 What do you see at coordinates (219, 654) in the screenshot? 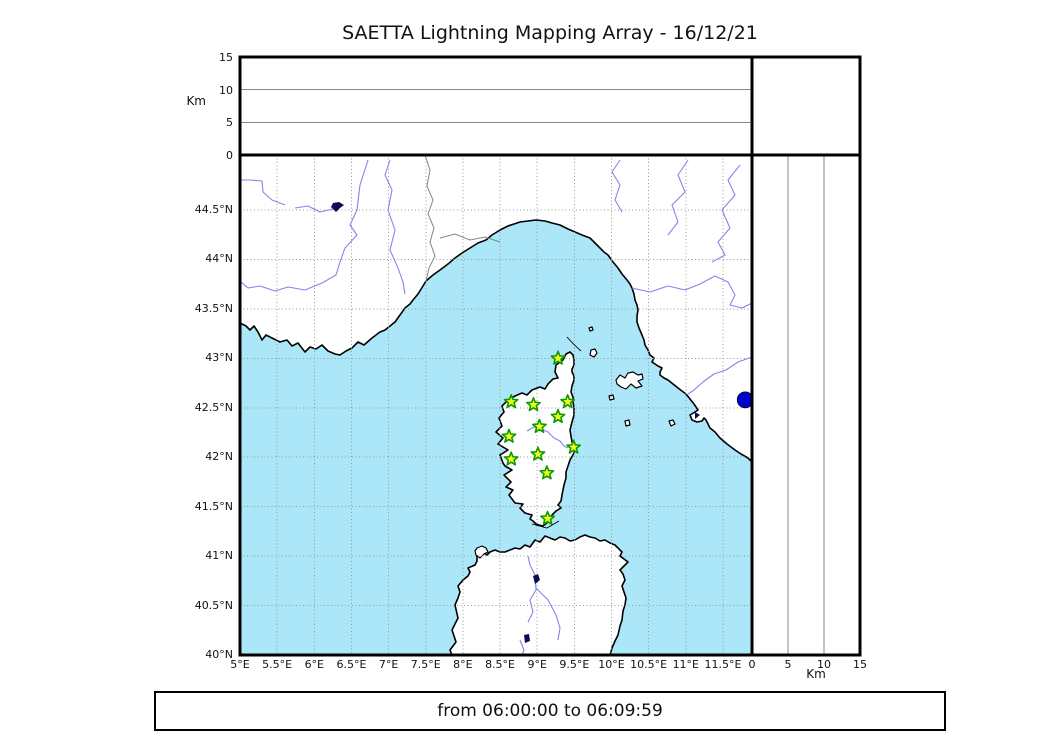
I see `latitude-tick-label: 40°N` at bounding box center [219, 654].